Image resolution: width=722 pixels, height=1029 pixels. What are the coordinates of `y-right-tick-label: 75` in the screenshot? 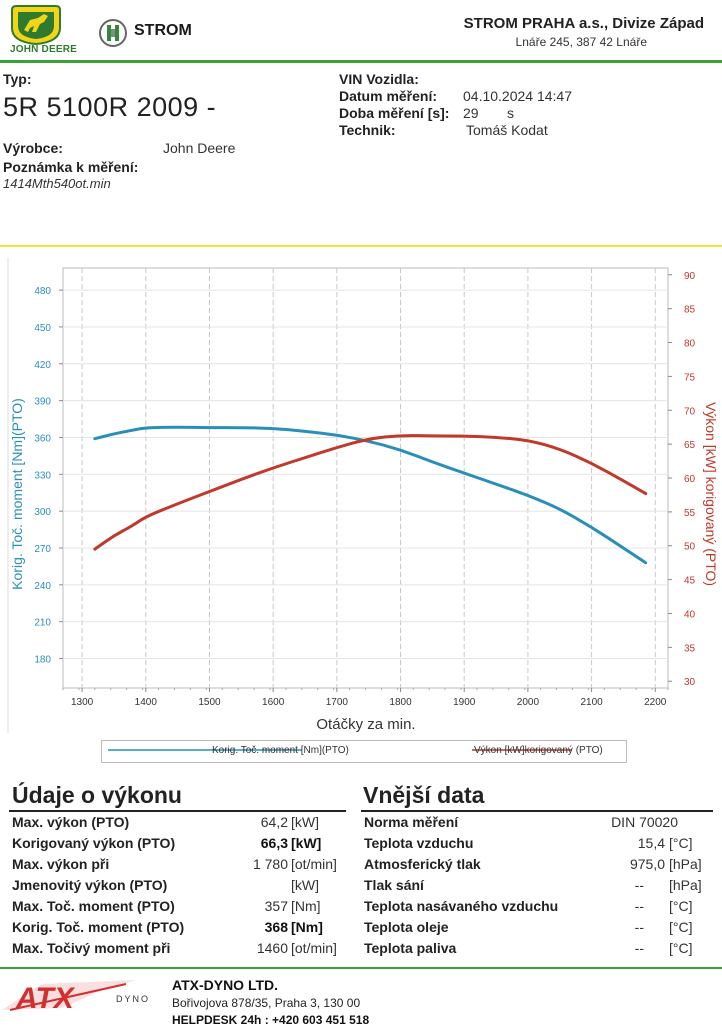 It's located at (690, 377).